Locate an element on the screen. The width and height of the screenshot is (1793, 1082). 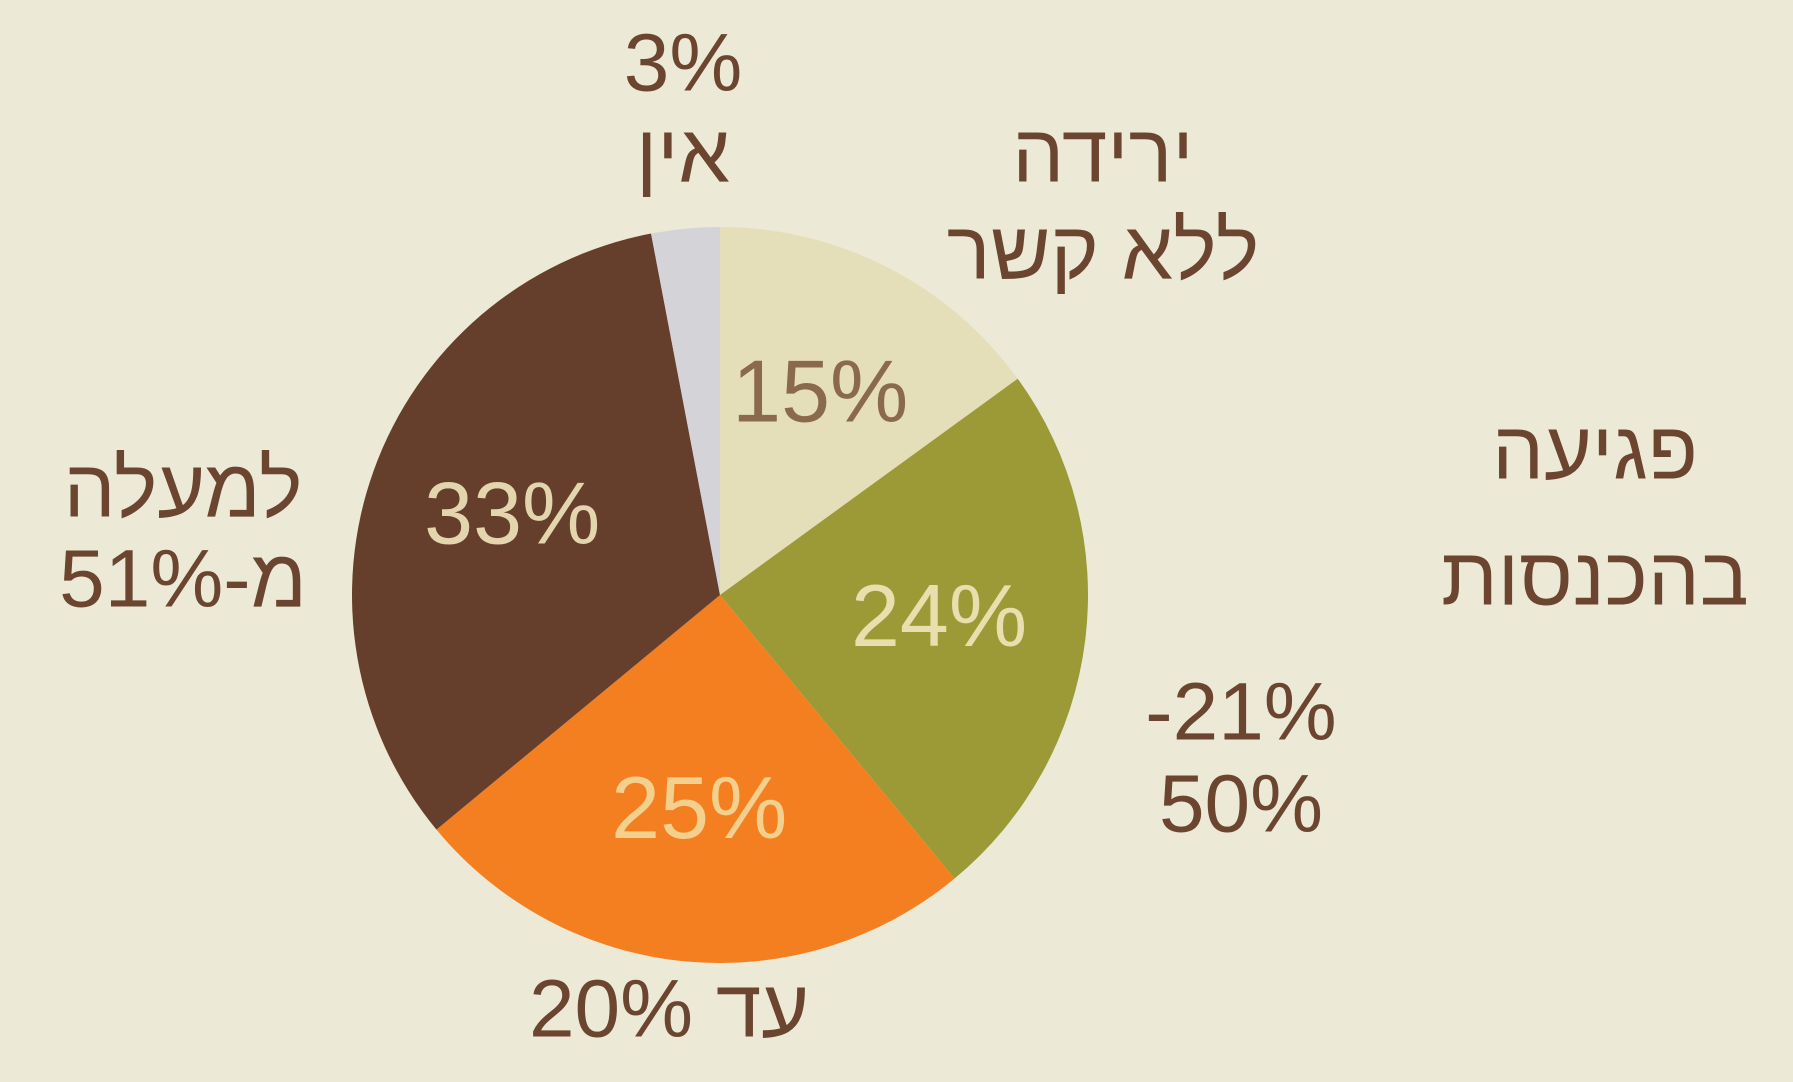
category-label: עד 20% is located at coordinates (669, 1009).